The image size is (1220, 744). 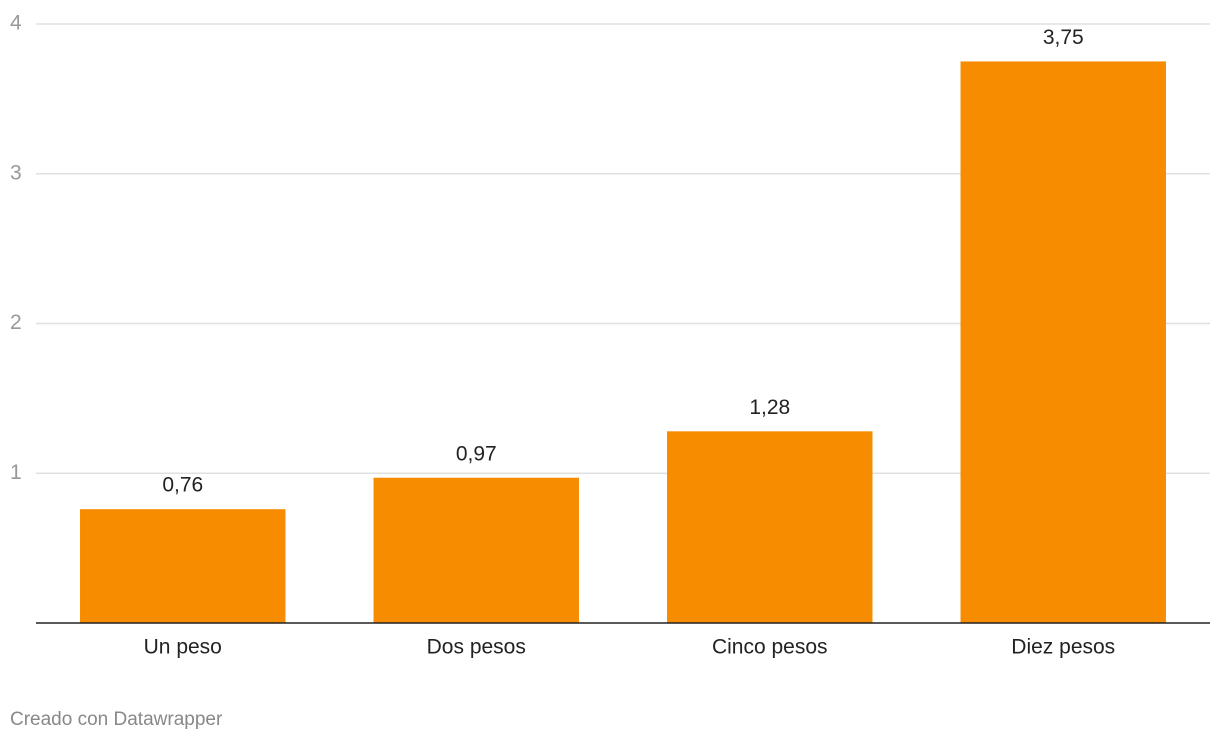 What do you see at coordinates (476, 453) in the screenshot?
I see `value-label: 0,97` at bounding box center [476, 453].